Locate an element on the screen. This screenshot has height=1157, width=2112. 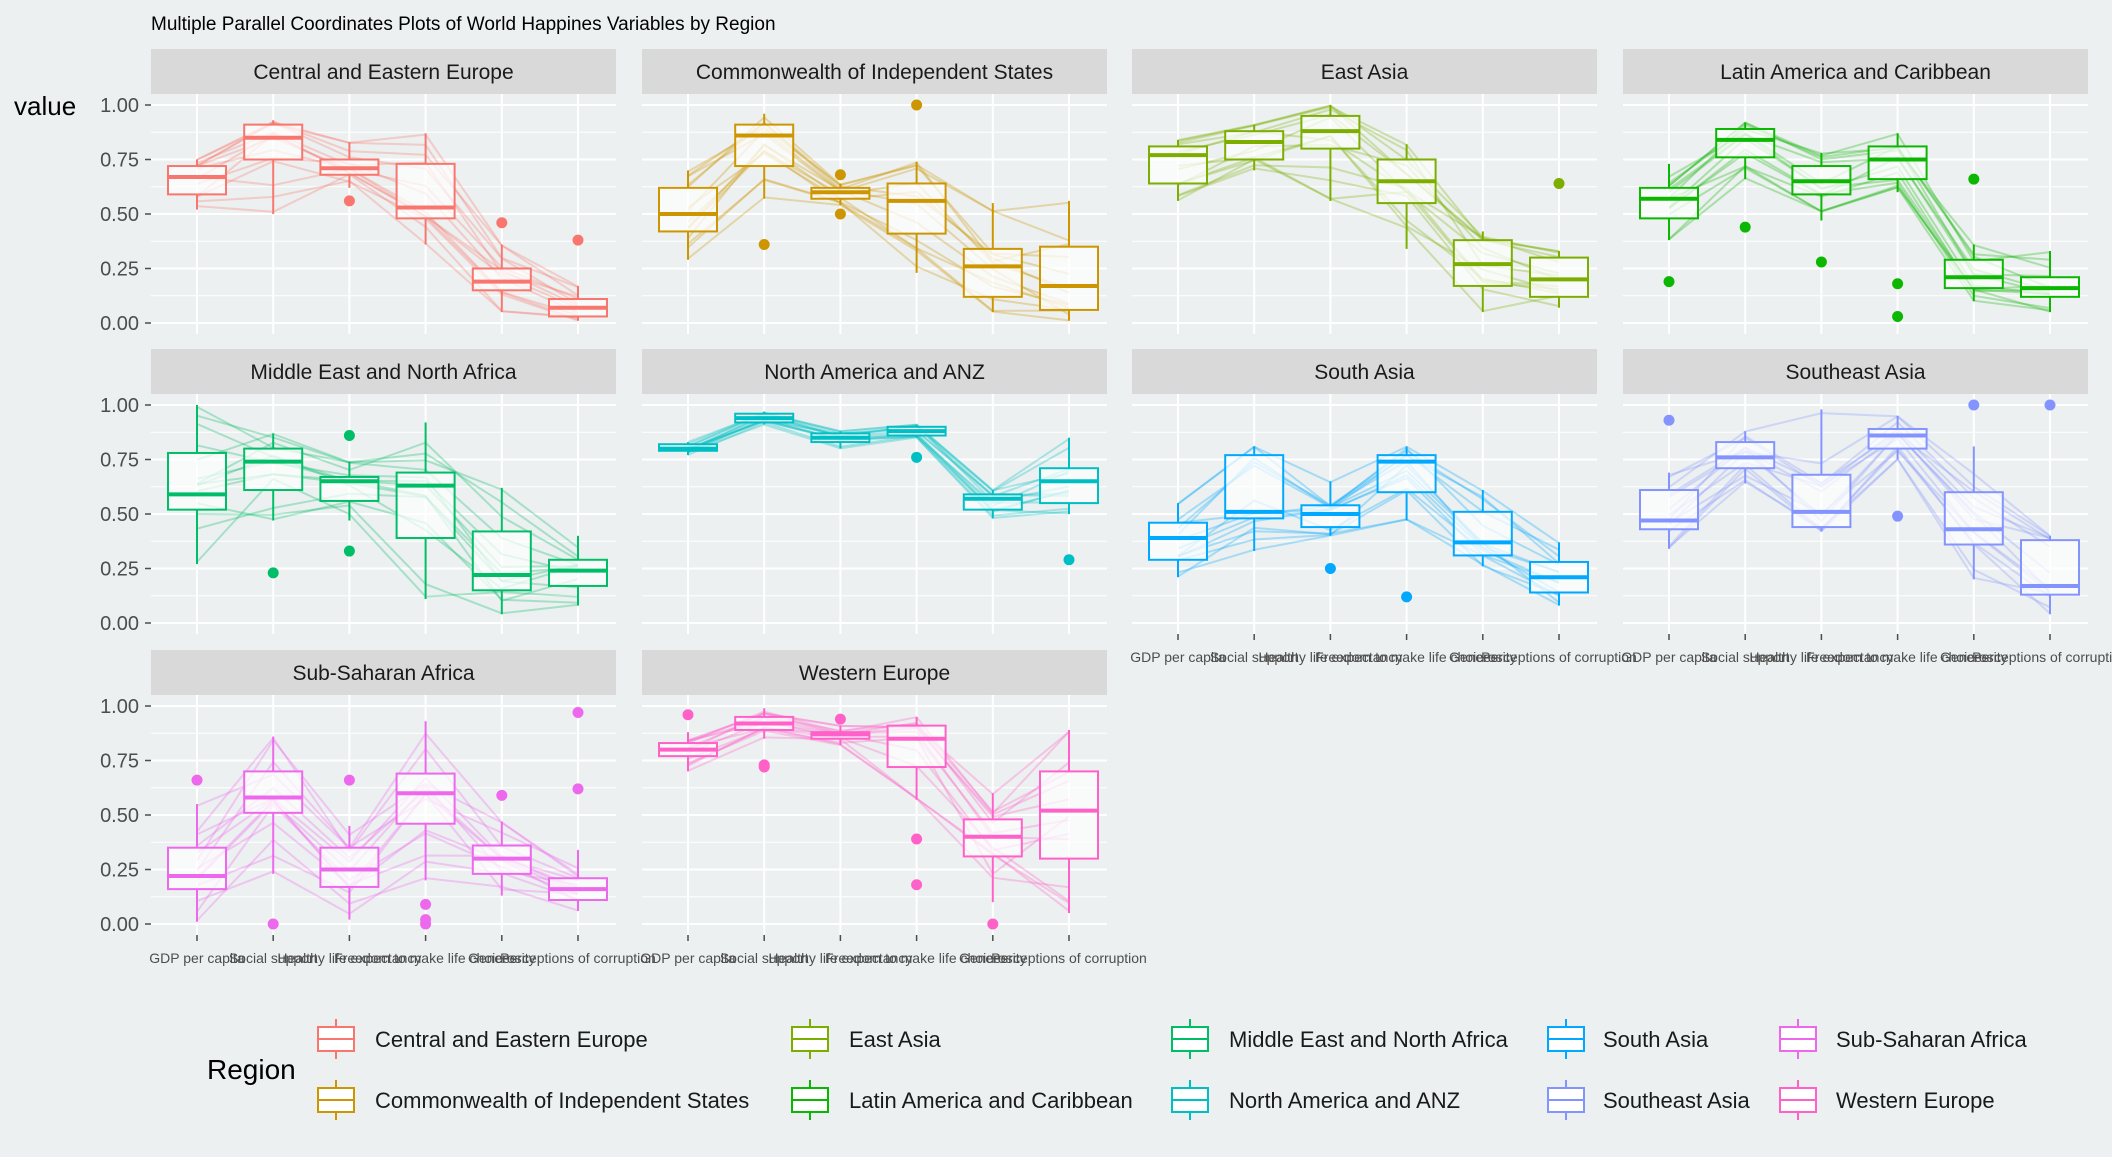
legend-item: Middle East and North Africa is located at coordinates (1340, 1039).